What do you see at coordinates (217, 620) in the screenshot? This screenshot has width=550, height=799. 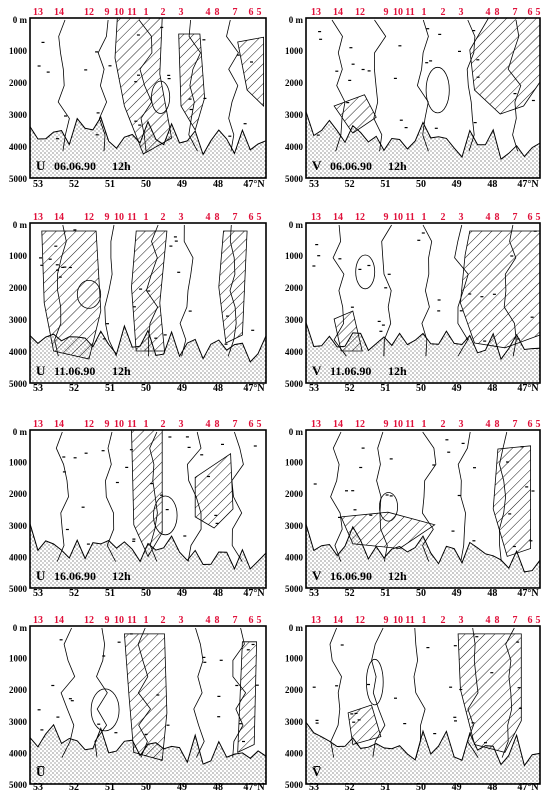 I see `station-label: 8` at bounding box center [217, 620].